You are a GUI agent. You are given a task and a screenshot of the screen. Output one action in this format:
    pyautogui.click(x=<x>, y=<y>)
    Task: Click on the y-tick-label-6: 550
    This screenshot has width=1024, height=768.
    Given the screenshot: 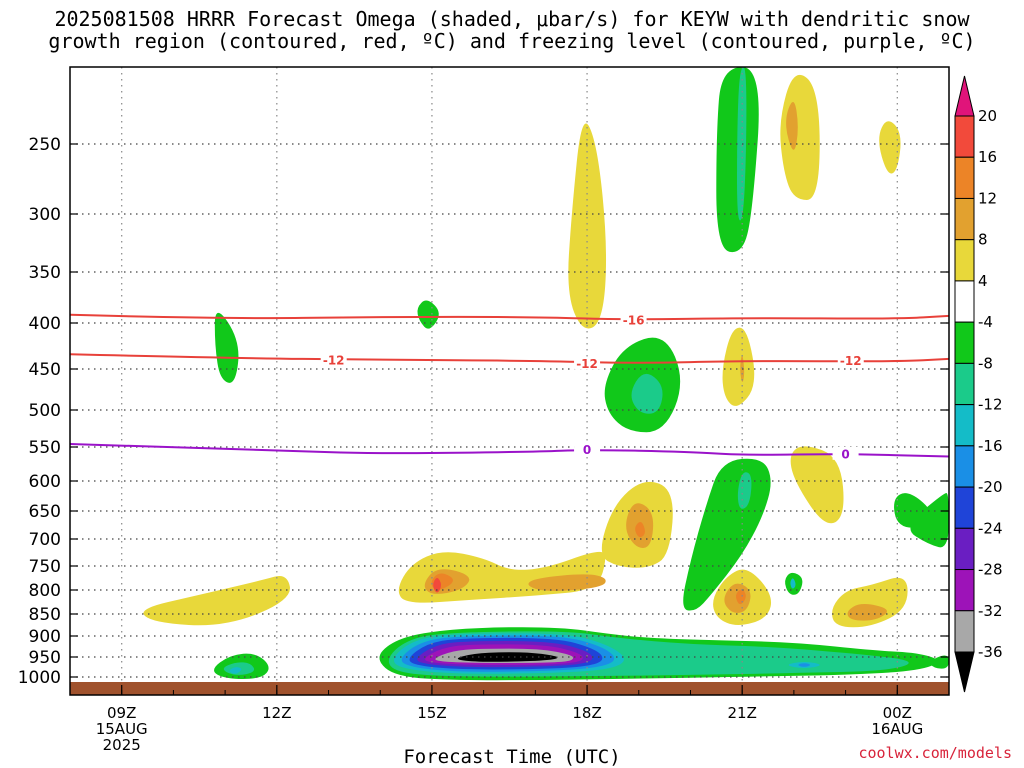 What is the action you would take?
    pyautogui.click(x=45, y=448)
    